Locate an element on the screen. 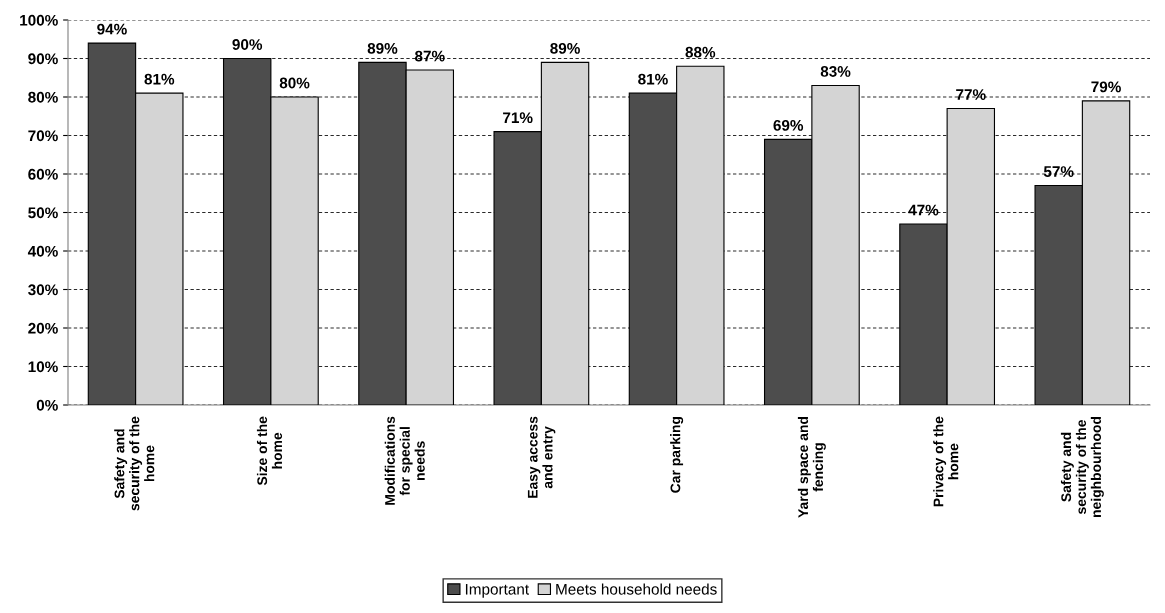 Image resolution: width=1165 pixels, height=613 pixels. data-label: 77% is located at coordinates (971, 94).